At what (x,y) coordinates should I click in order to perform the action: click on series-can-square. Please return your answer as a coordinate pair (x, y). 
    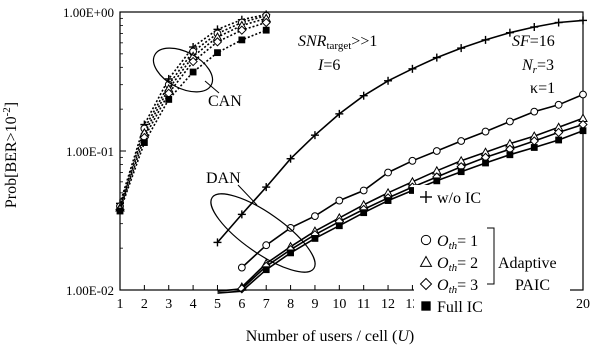
    Looking at the image, I should click on (193, 120).